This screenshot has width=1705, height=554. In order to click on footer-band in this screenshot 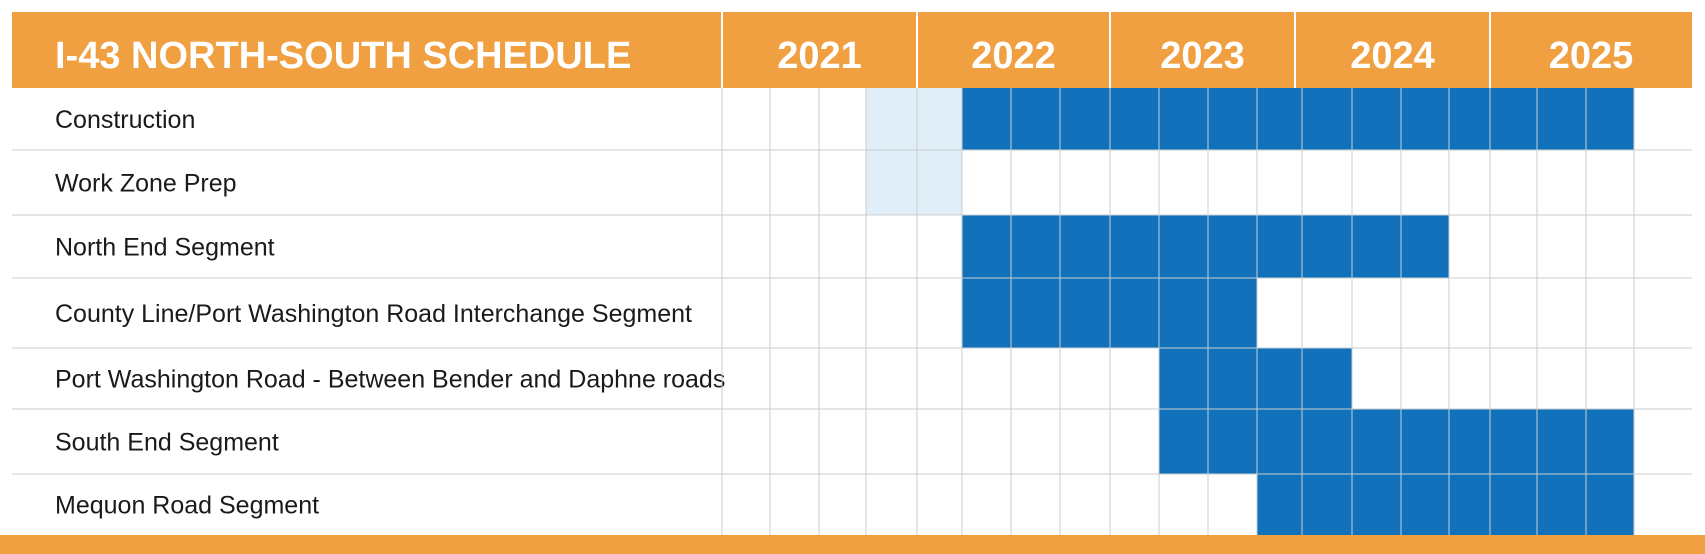, I will do `click(852, 544)`.